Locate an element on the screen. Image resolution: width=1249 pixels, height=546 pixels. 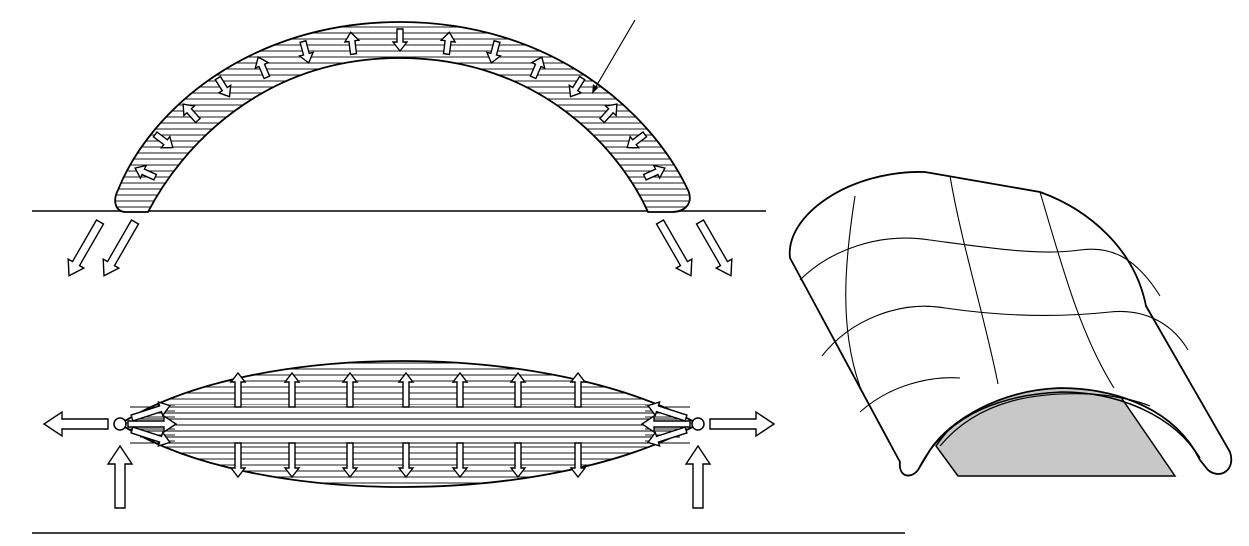
arch-stress-arrows is located at coordinates (400, 104).